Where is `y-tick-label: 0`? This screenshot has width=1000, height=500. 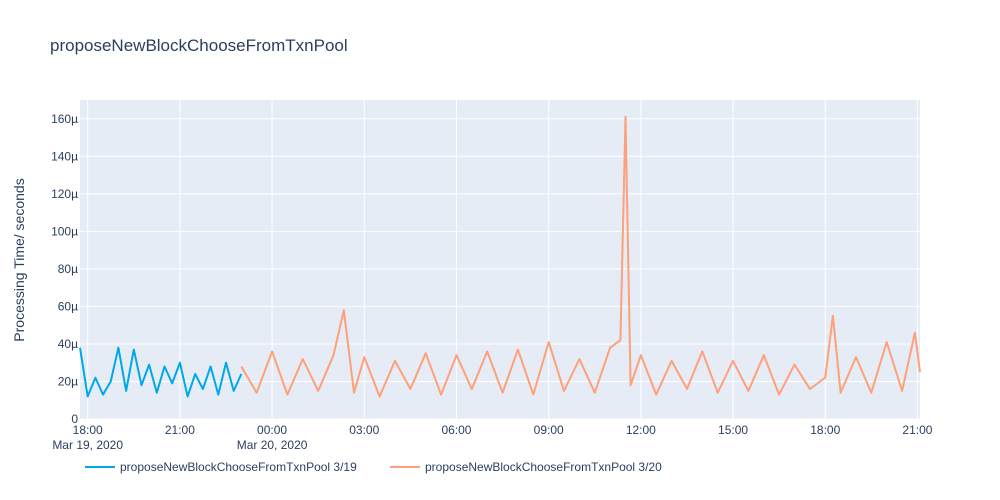 y-tick-label: 0 is located at coordinates (74, 419).